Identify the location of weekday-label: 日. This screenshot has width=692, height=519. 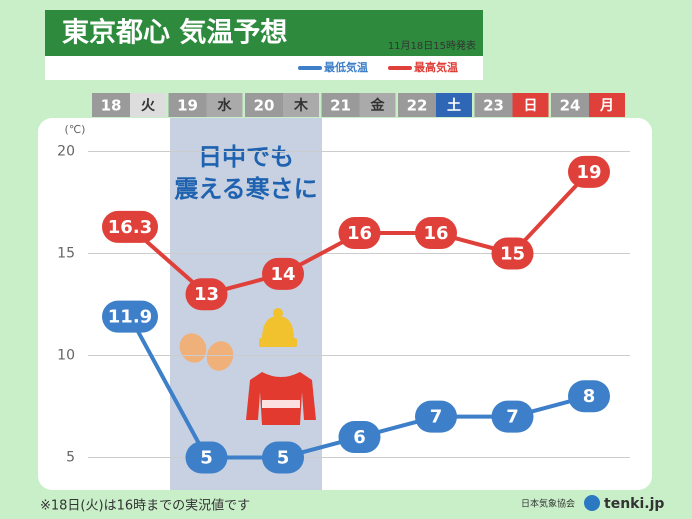
(531, 106).